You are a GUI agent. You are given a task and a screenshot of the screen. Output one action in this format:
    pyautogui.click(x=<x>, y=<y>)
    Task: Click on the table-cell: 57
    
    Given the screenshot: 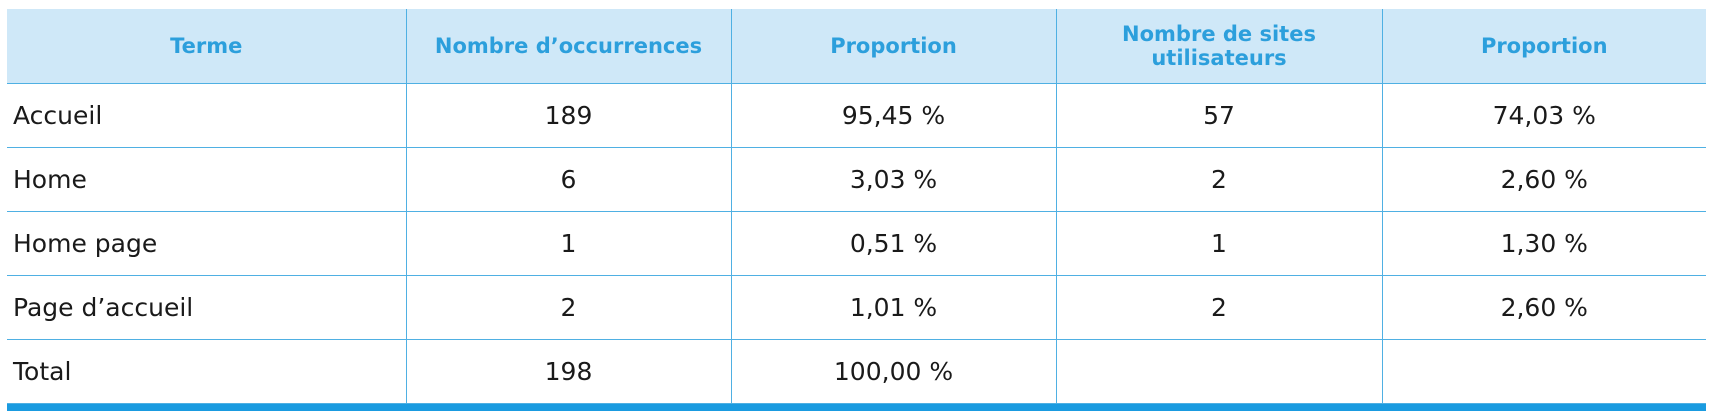 What is the action you would take?
    pyautogui.click(x=1219, y=115)
    